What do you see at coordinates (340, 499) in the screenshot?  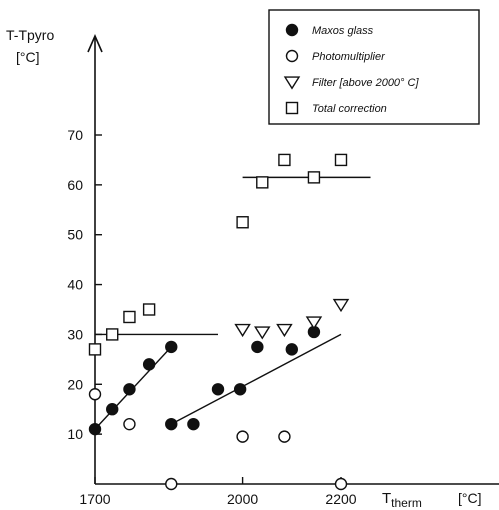 I see `x-tick-label: 2200` at bounding box center [340, 499].